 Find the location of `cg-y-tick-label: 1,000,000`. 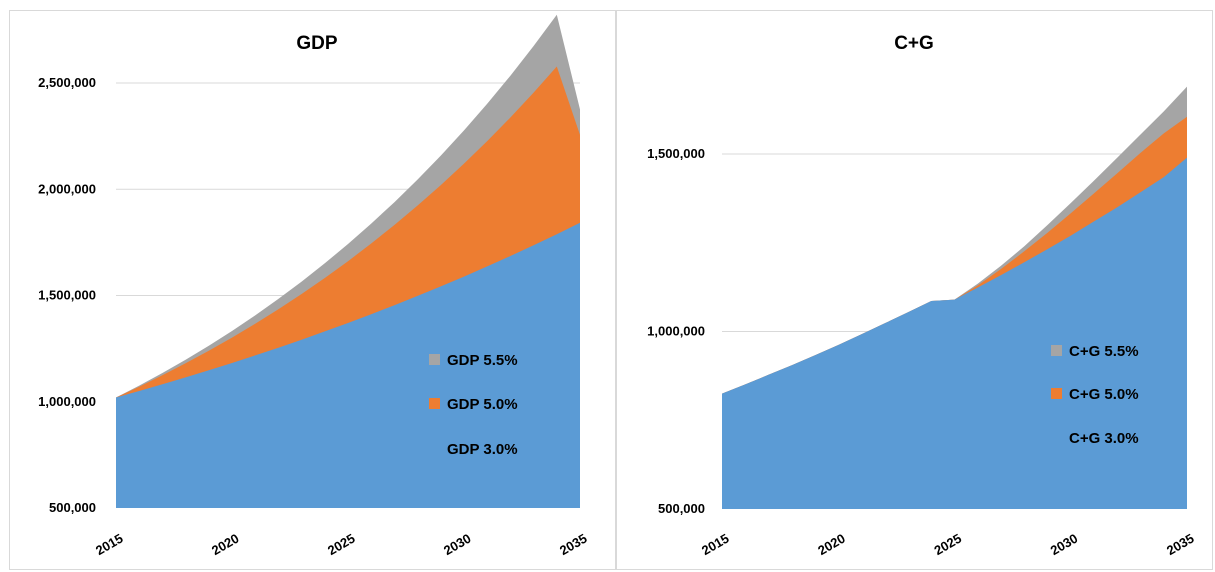

cg-y-tick-label: 1,000,000 is located at coordinates (676, 331).